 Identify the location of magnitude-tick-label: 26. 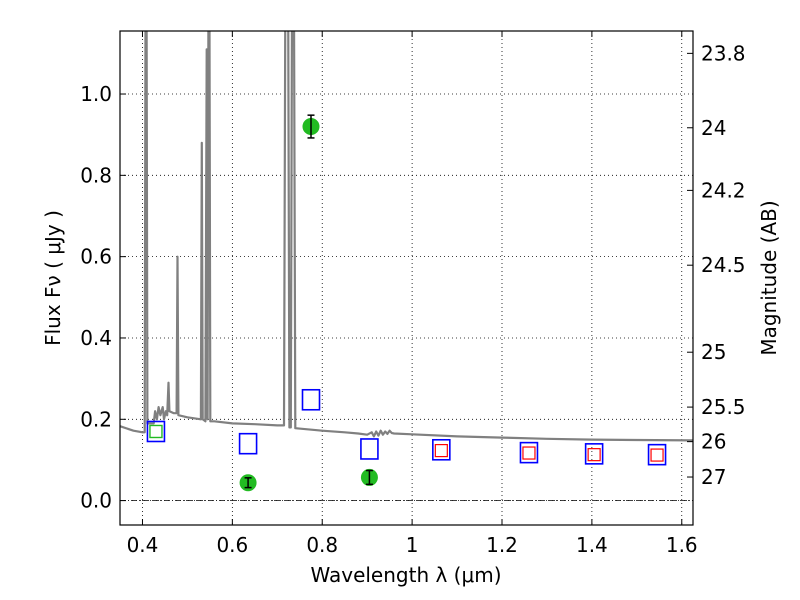
(713, 442).